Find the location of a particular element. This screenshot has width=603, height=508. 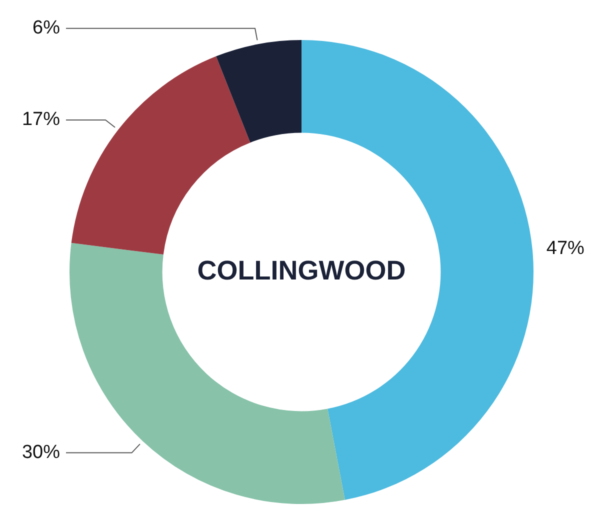

data-label: 17% is located at coordinates (41, 119).